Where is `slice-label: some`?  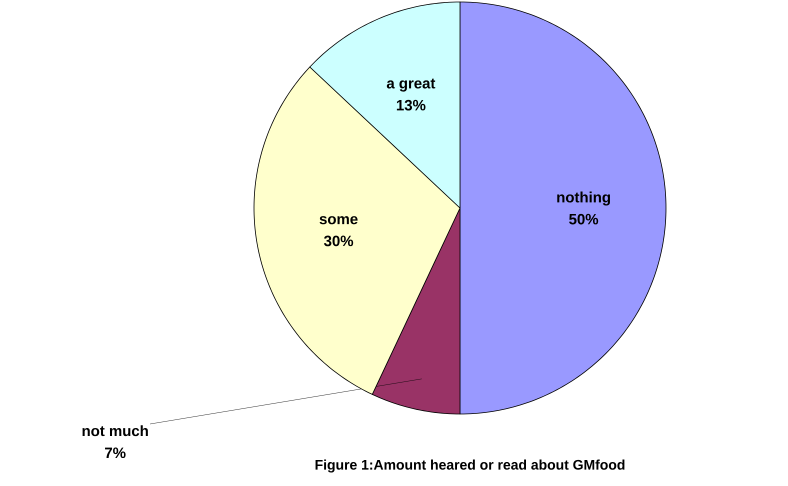 slice-label: some is located at coordinates (339, 220).